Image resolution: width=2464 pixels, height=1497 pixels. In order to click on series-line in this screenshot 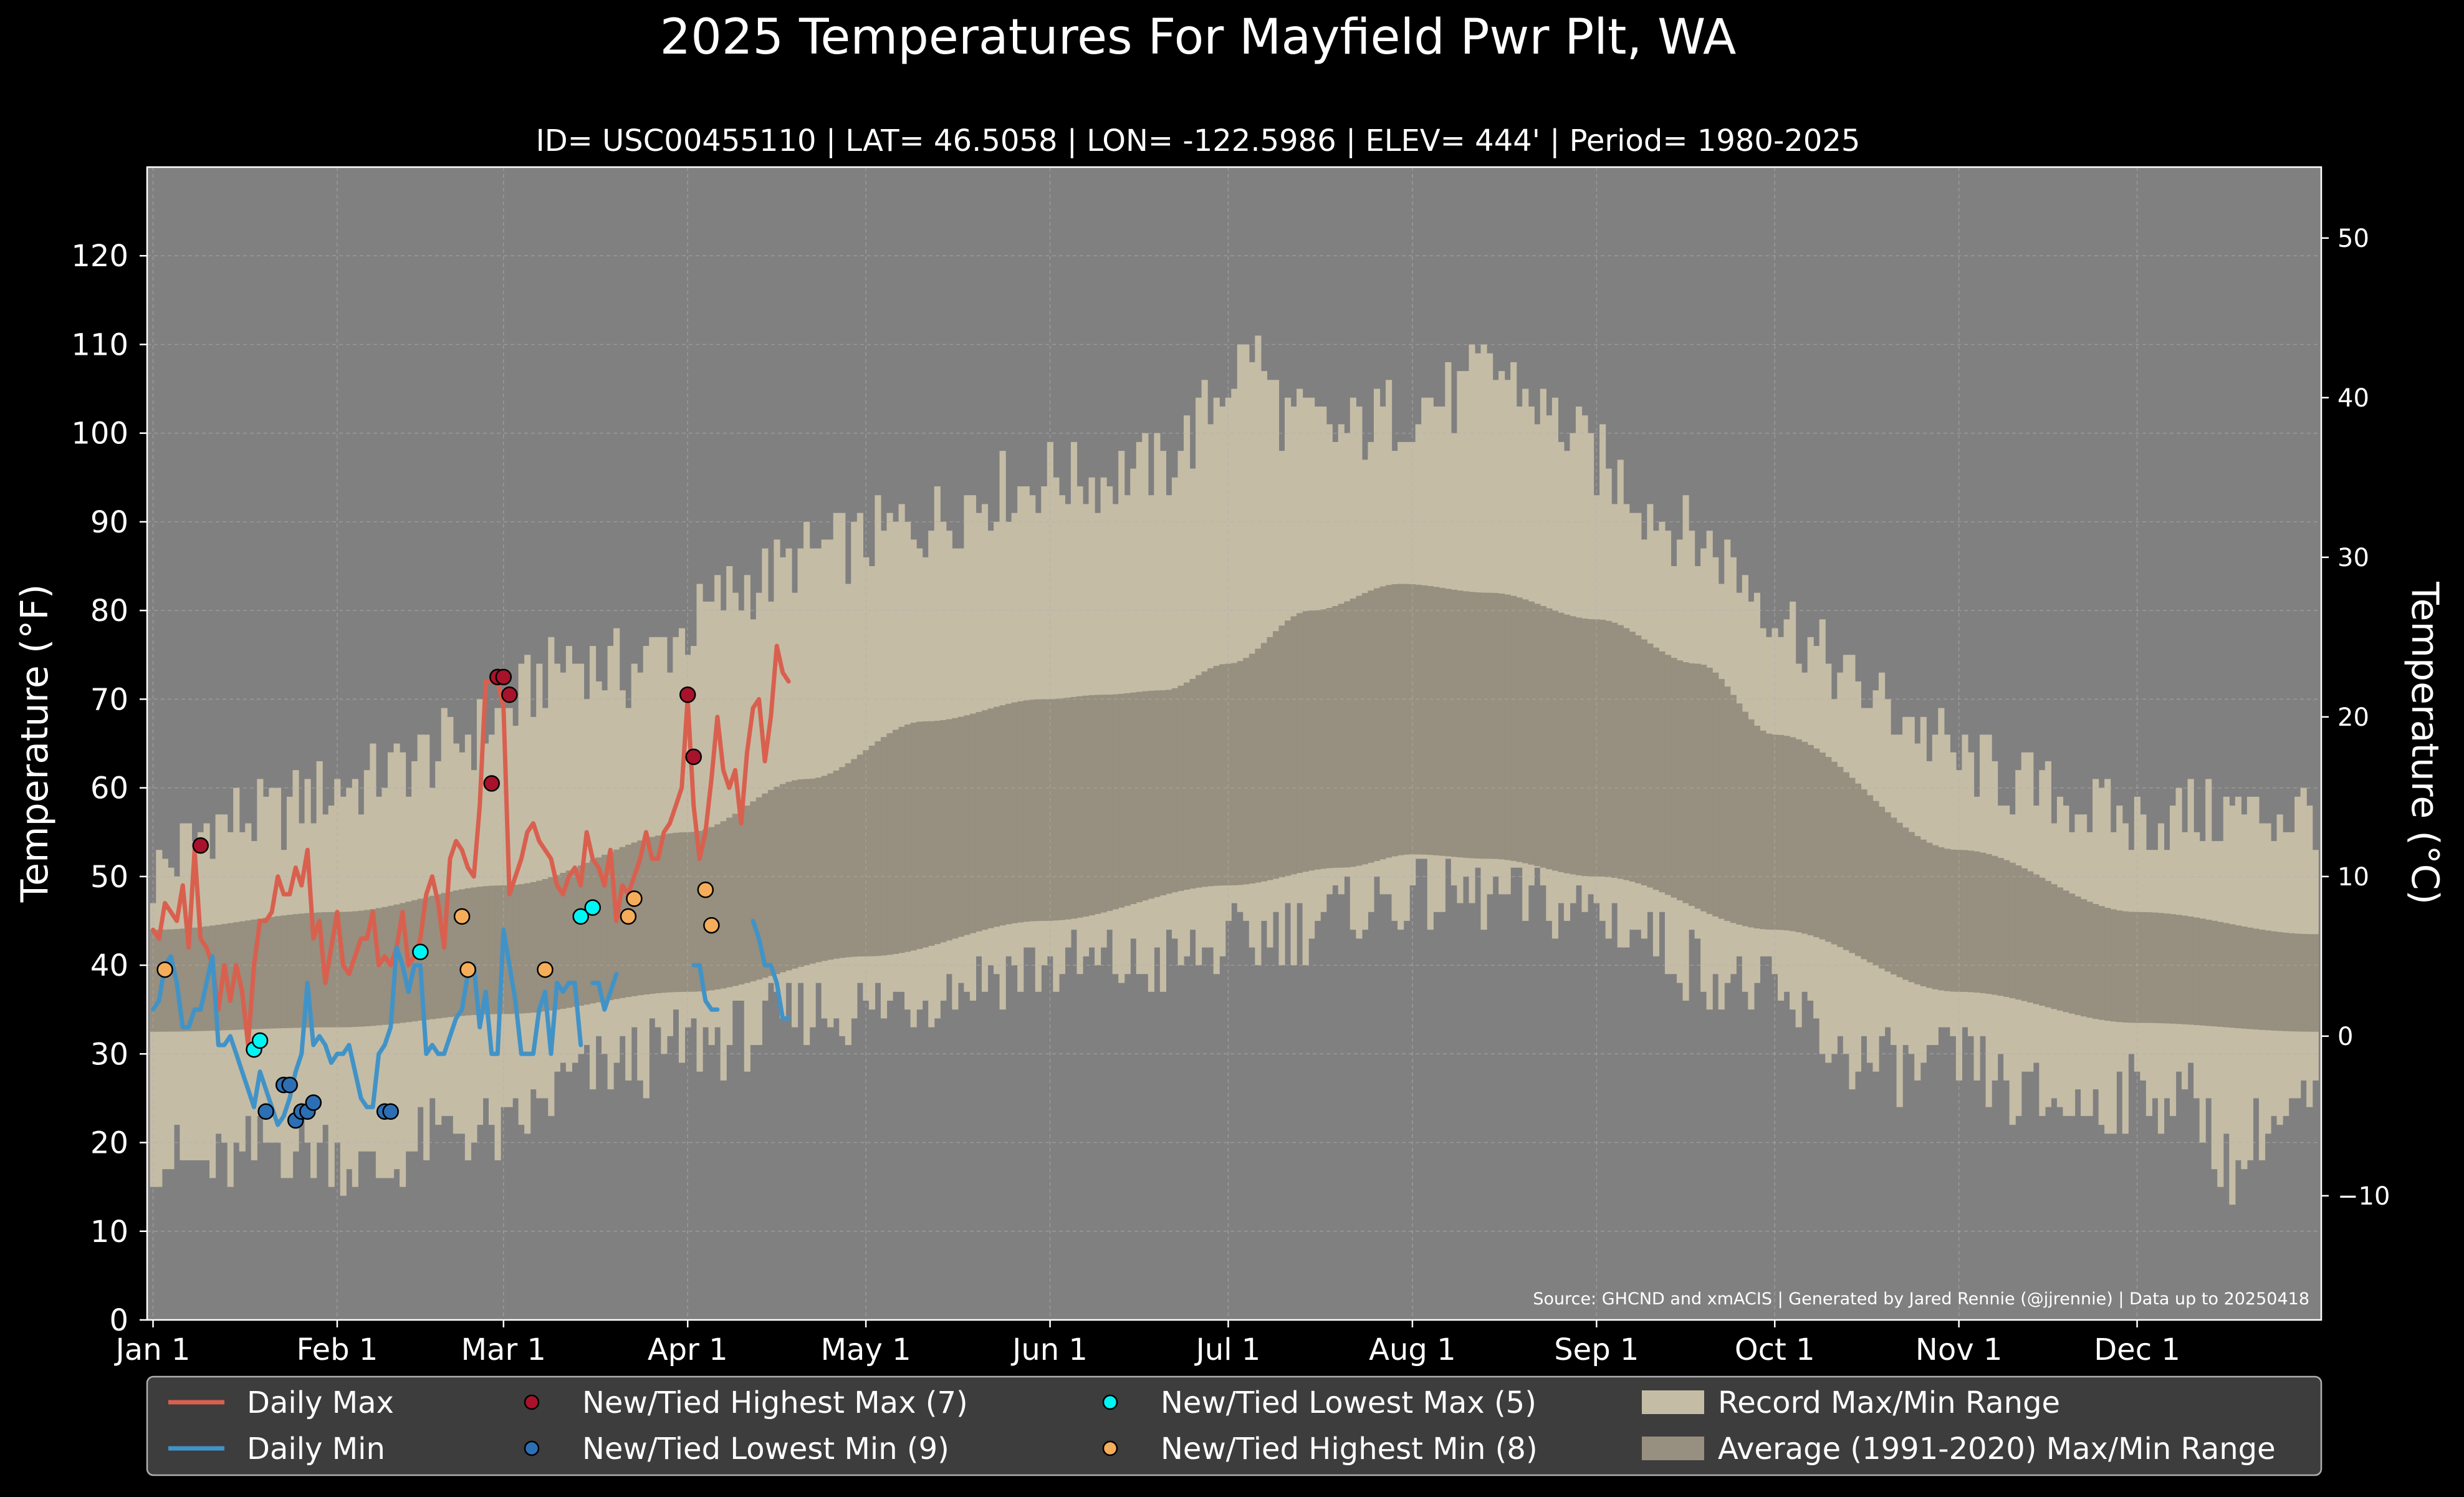, I will do `click(771, 969)`.